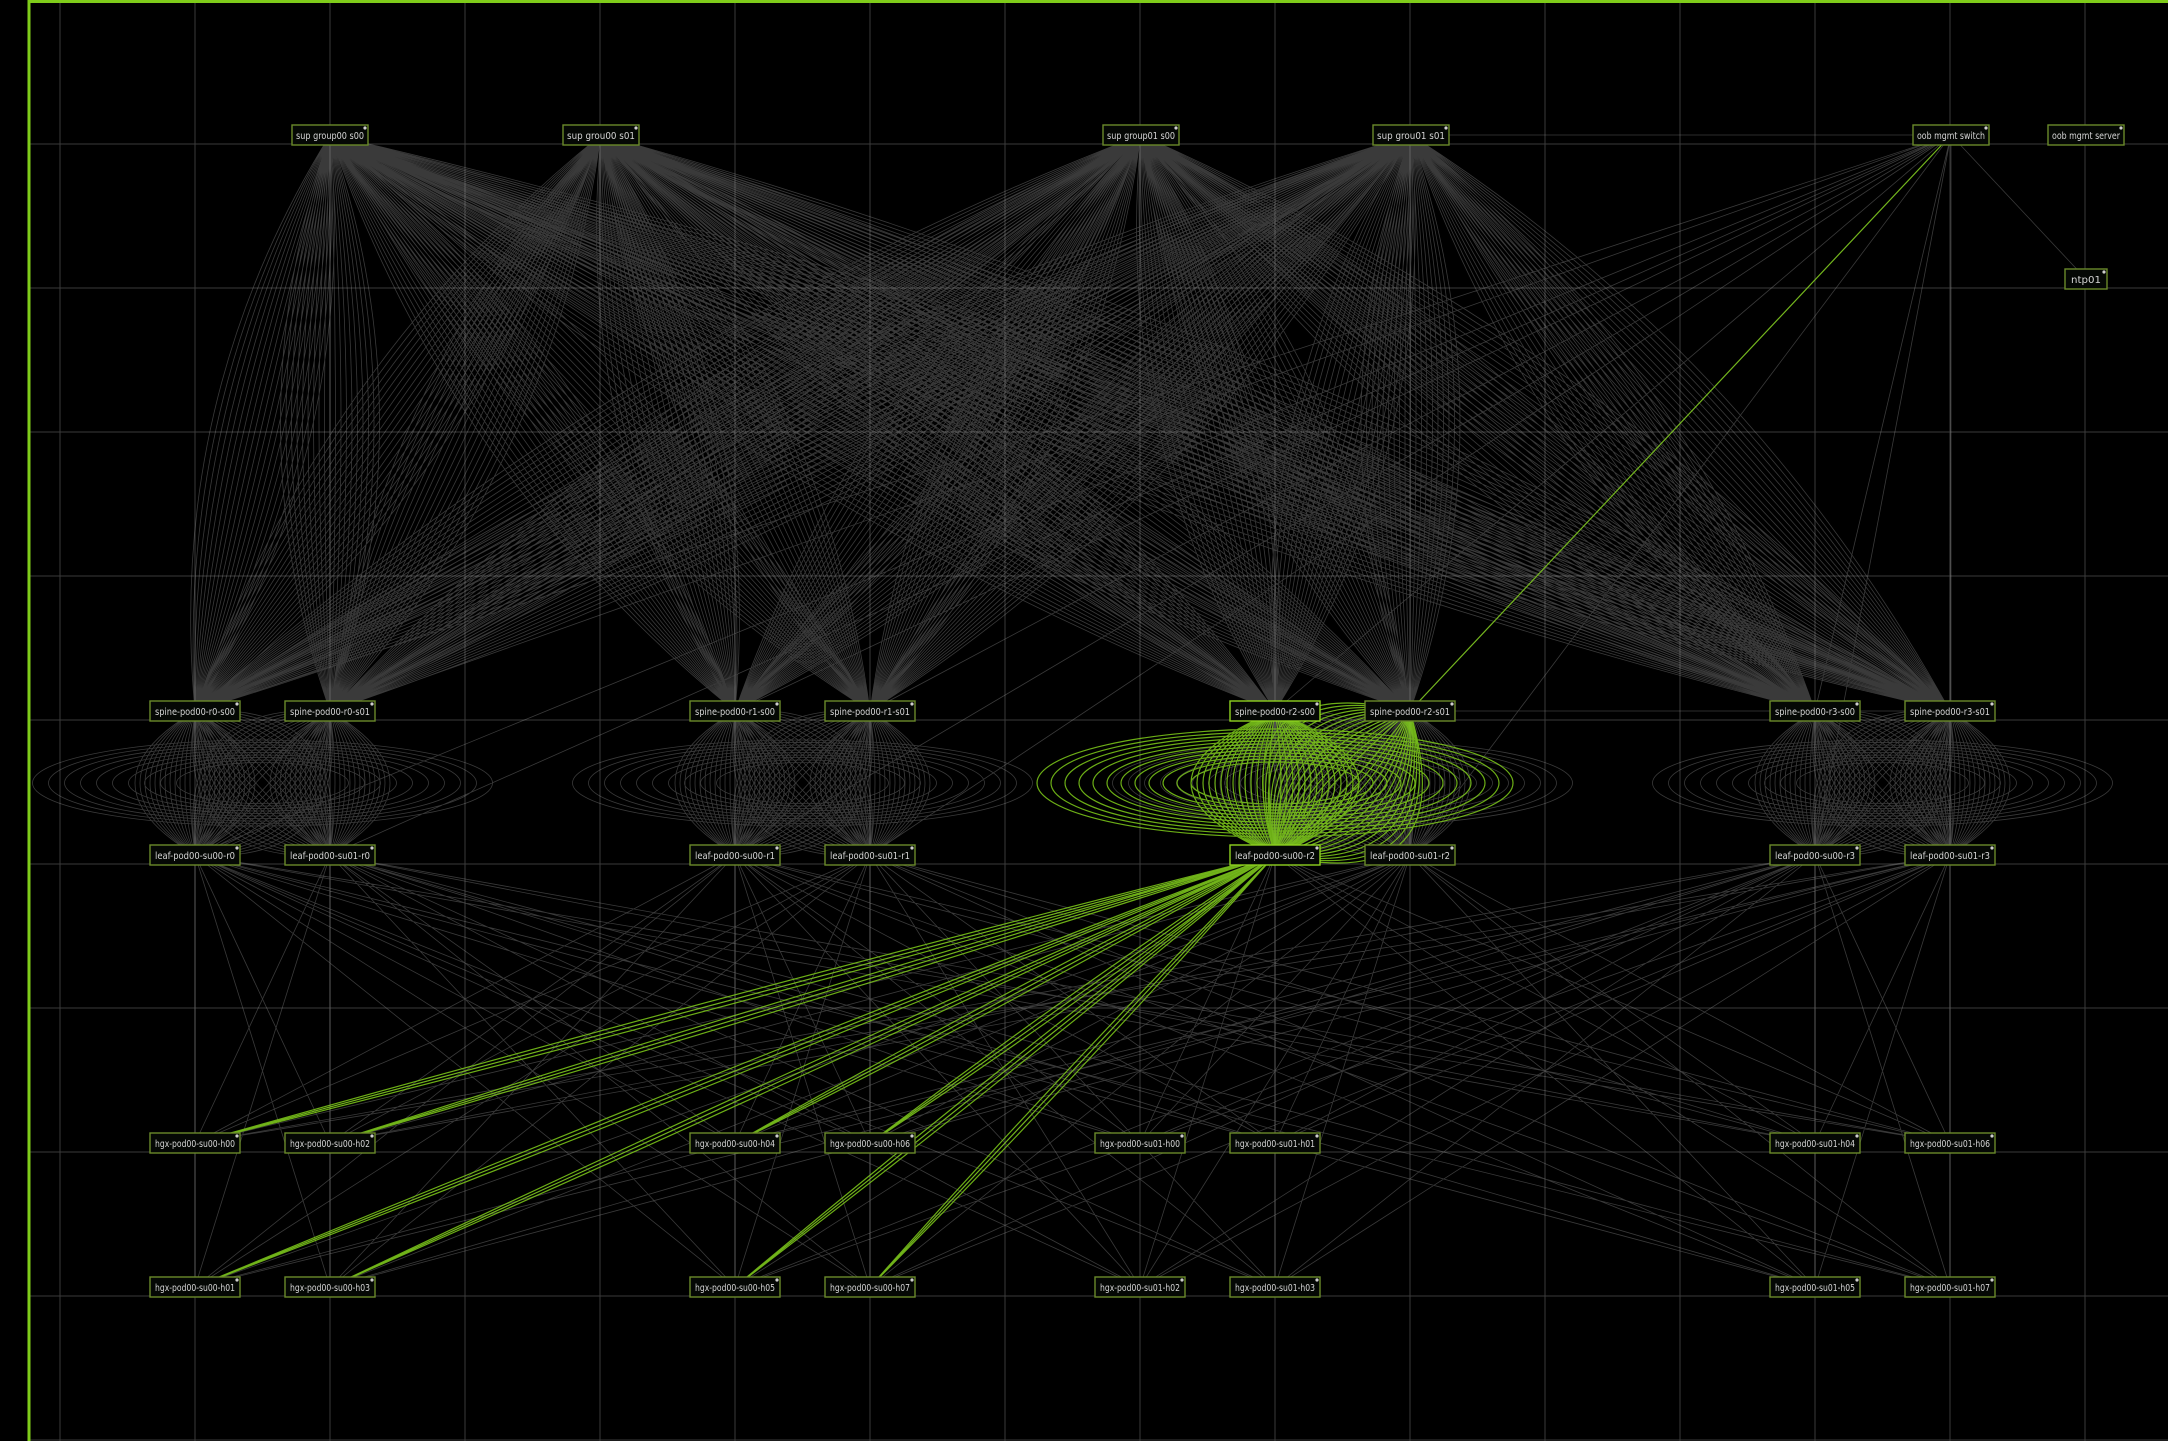 This screenshot has width=2168, height=1441. I want to click on node-label: sup group01 s00, so click(1141, 136).